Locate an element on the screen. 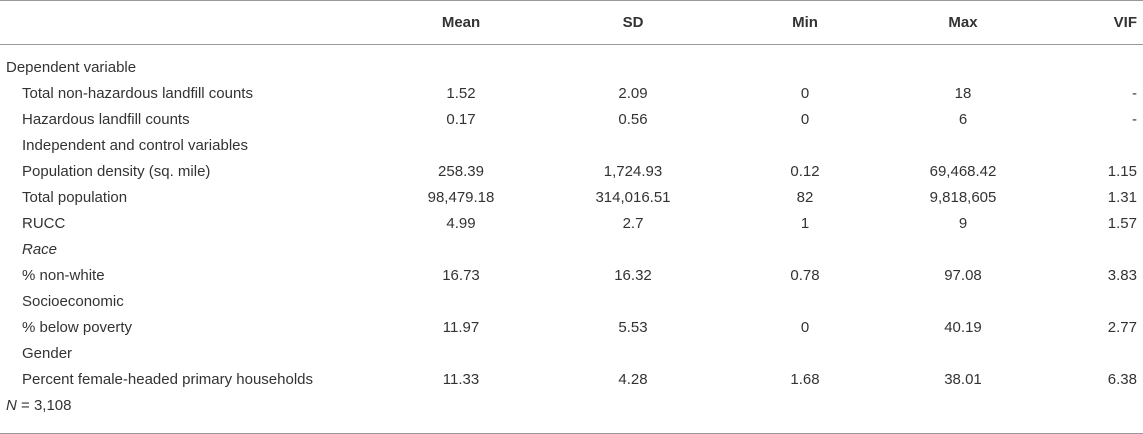  cell: 38.01 is located at coordinates (963, 379).